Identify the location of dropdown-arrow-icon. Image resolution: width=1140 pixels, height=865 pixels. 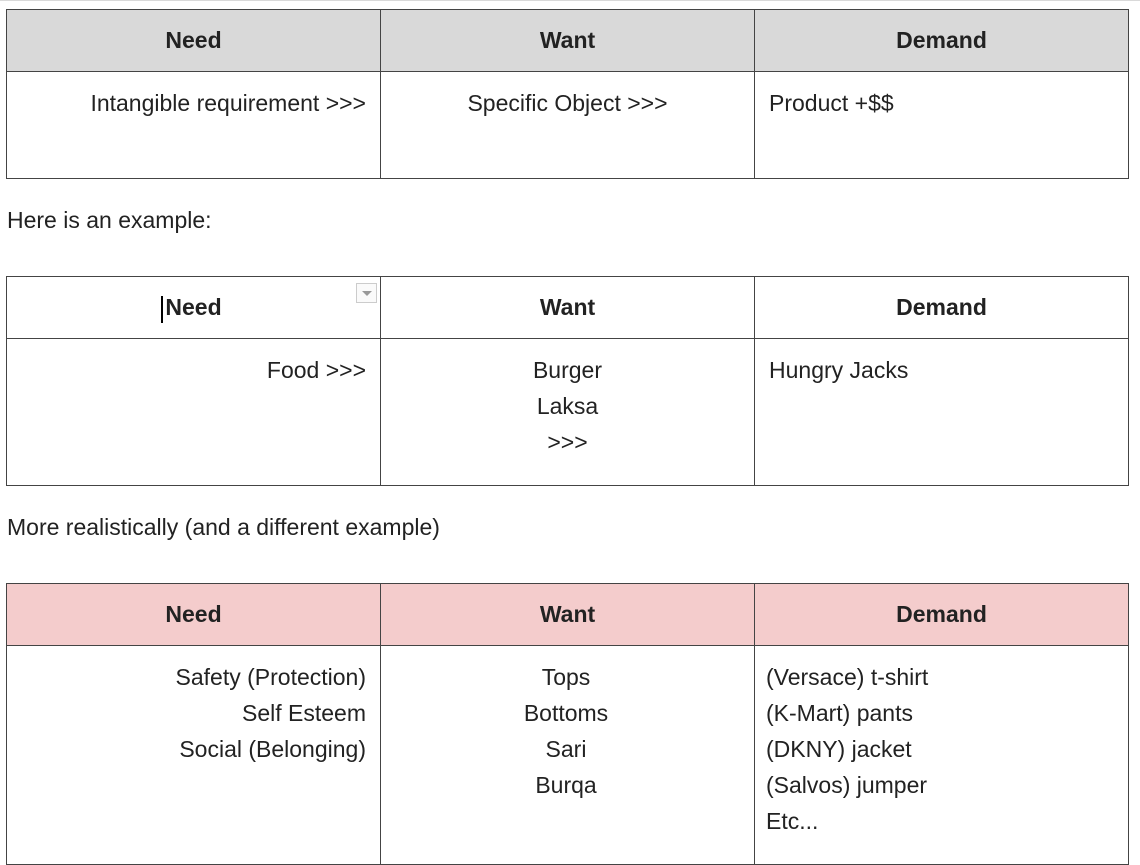
(366, 293).